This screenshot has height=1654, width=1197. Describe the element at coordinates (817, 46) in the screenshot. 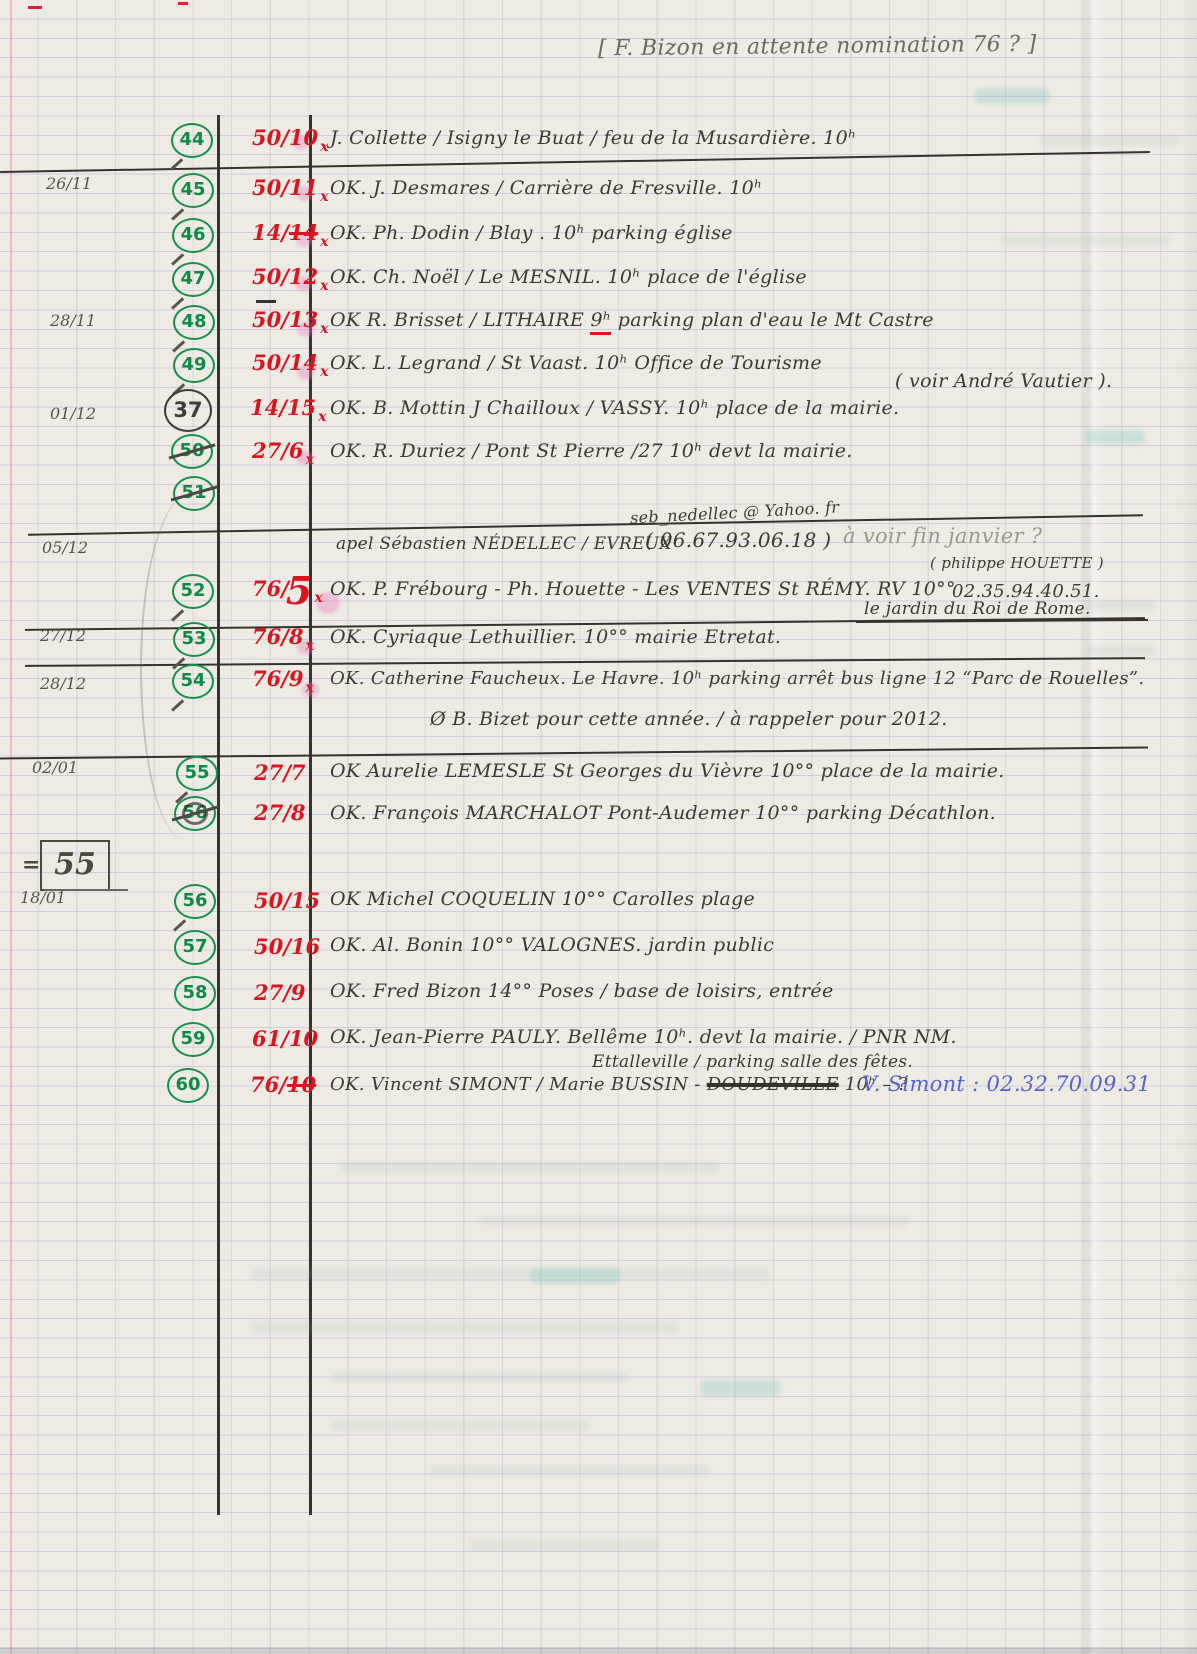

I see `header-note: [ F. Bizon en attente nomination 76 ? ]` at that location.